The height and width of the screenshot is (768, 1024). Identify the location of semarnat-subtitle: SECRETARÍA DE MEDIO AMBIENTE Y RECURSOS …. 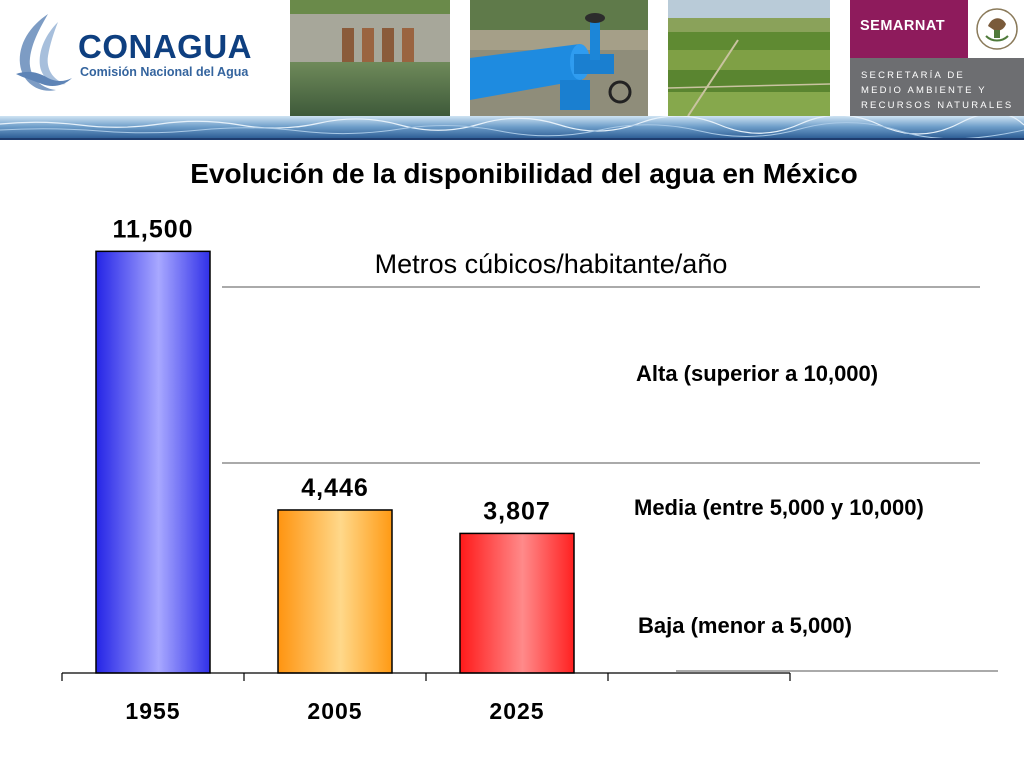
(937, 90).